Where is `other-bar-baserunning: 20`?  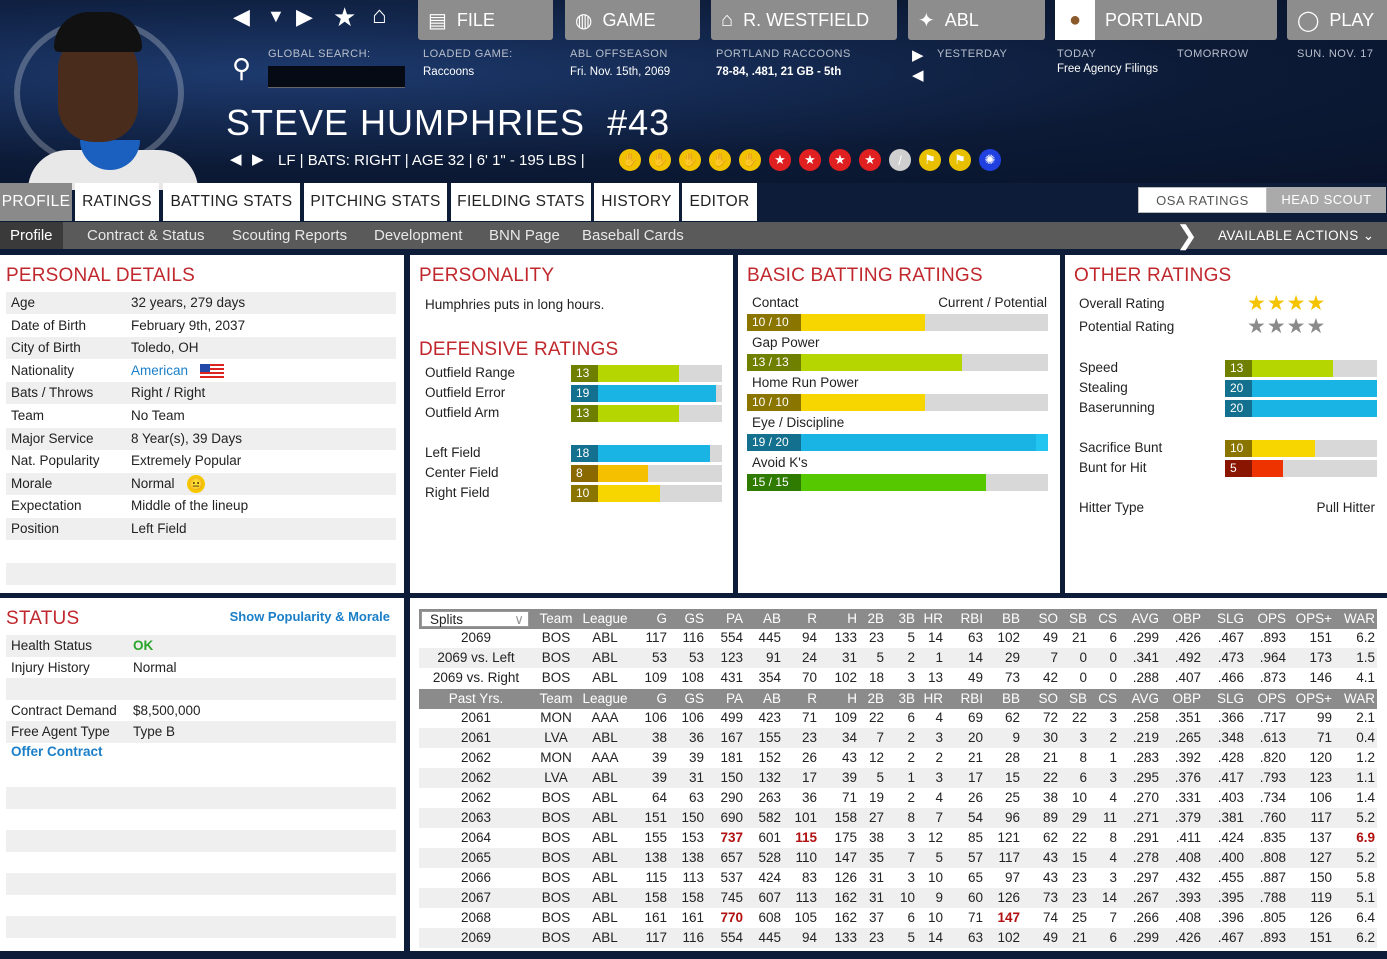
other-bar-baserunning: 20 is located at coordinates (1301, 408).